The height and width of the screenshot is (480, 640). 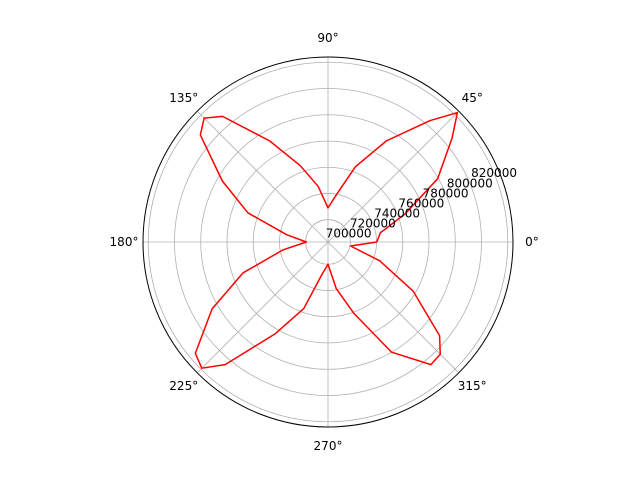 What do you see at coordinates (470, 183) in the screenshot?
I see `r-tick-label: 800000` at bounding box center [470, 183].